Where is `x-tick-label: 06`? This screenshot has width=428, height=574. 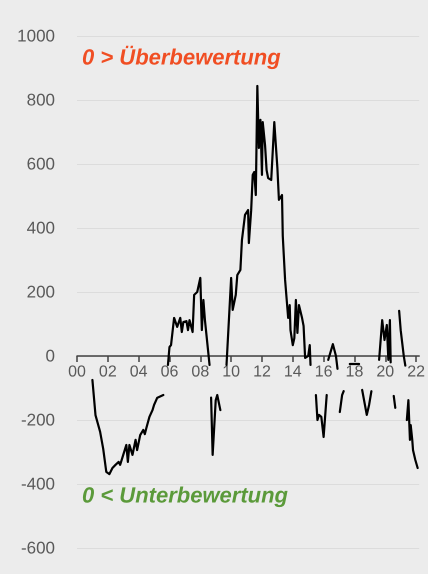 x-tick-label: 06 is located at coordinates (169, 372).